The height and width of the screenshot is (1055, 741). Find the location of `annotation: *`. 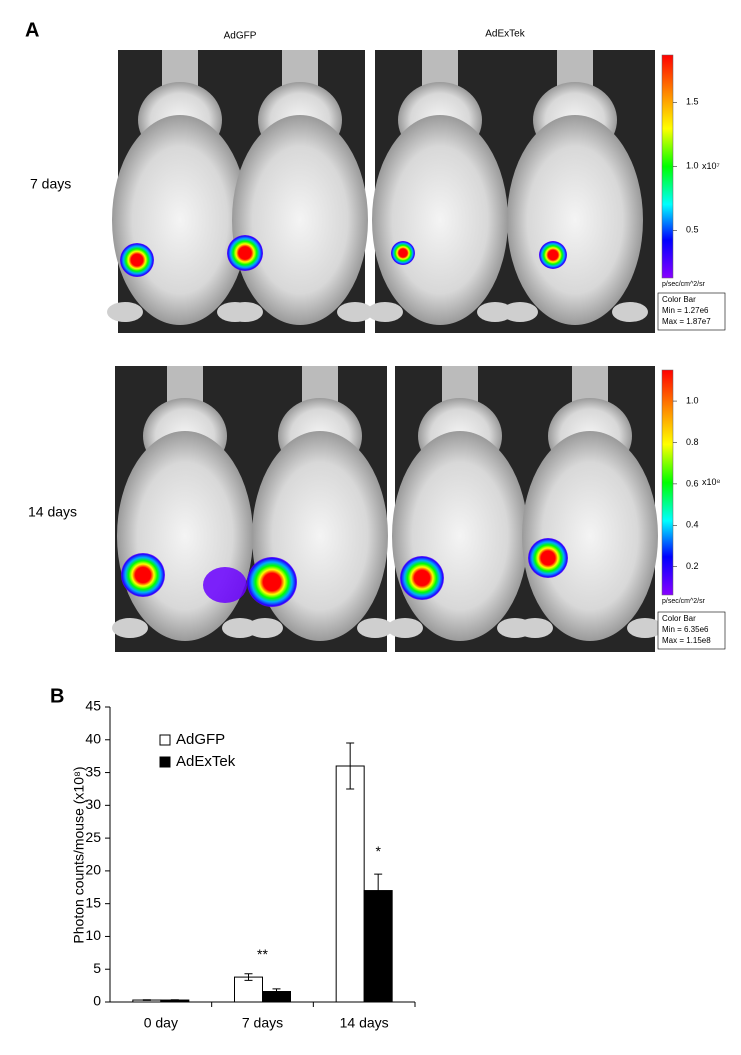

annotation: * is located at coordinates (378, 851).